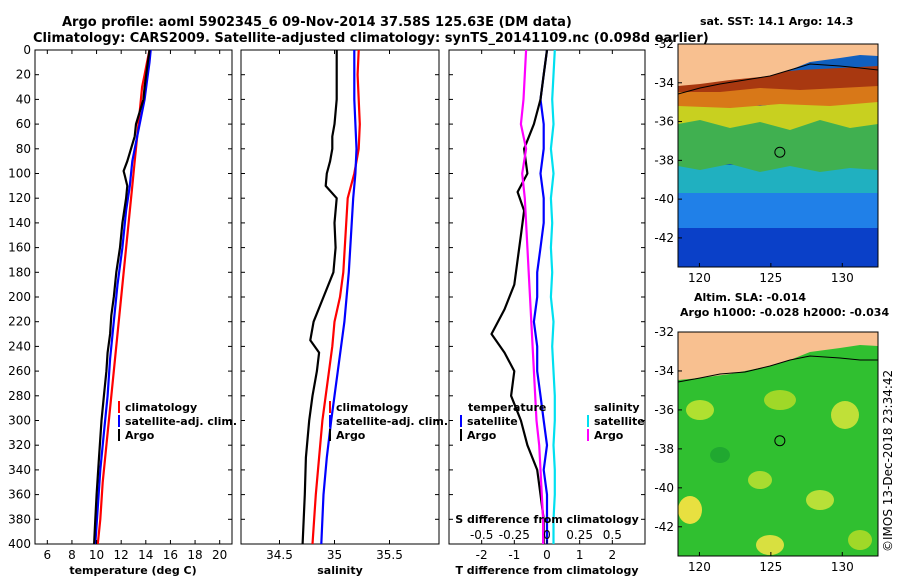  What do you see at coordinates (19, 248) in the screenshot?
I see `depth-tick-label: 160` at bounding box center [19, 248].